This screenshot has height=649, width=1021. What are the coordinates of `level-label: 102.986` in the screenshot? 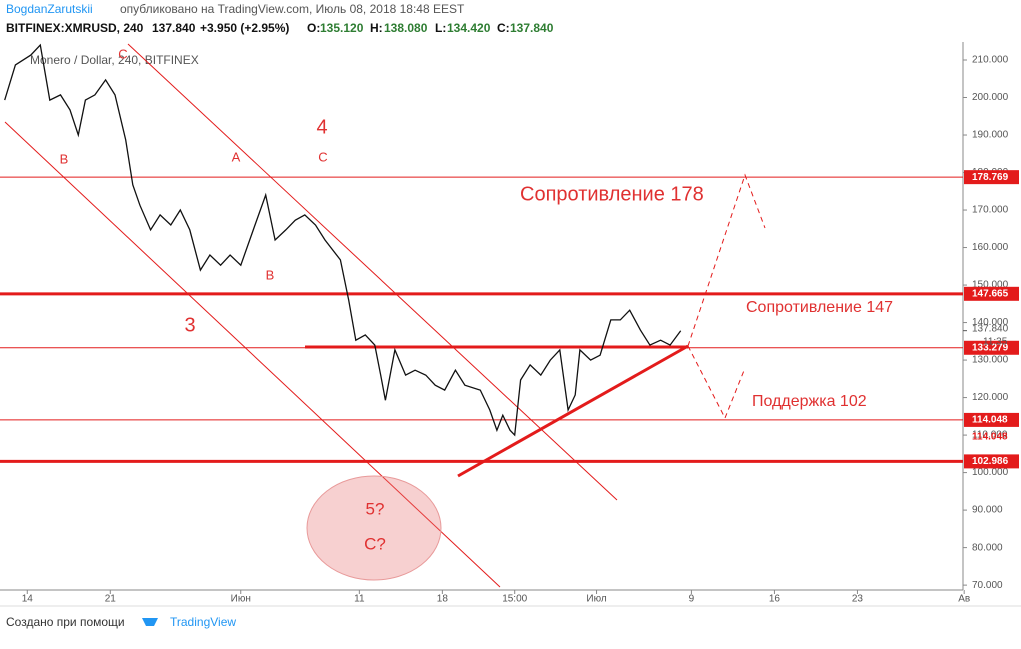 It's located at (990, 461).